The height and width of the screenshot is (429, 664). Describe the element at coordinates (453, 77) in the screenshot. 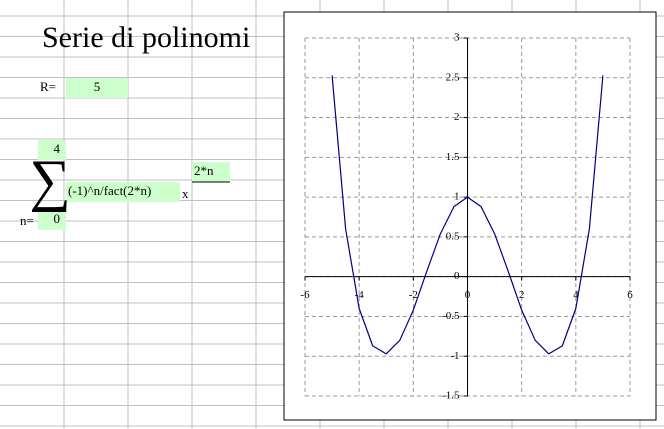

I see `y-tick-label: 2.5` at that location.